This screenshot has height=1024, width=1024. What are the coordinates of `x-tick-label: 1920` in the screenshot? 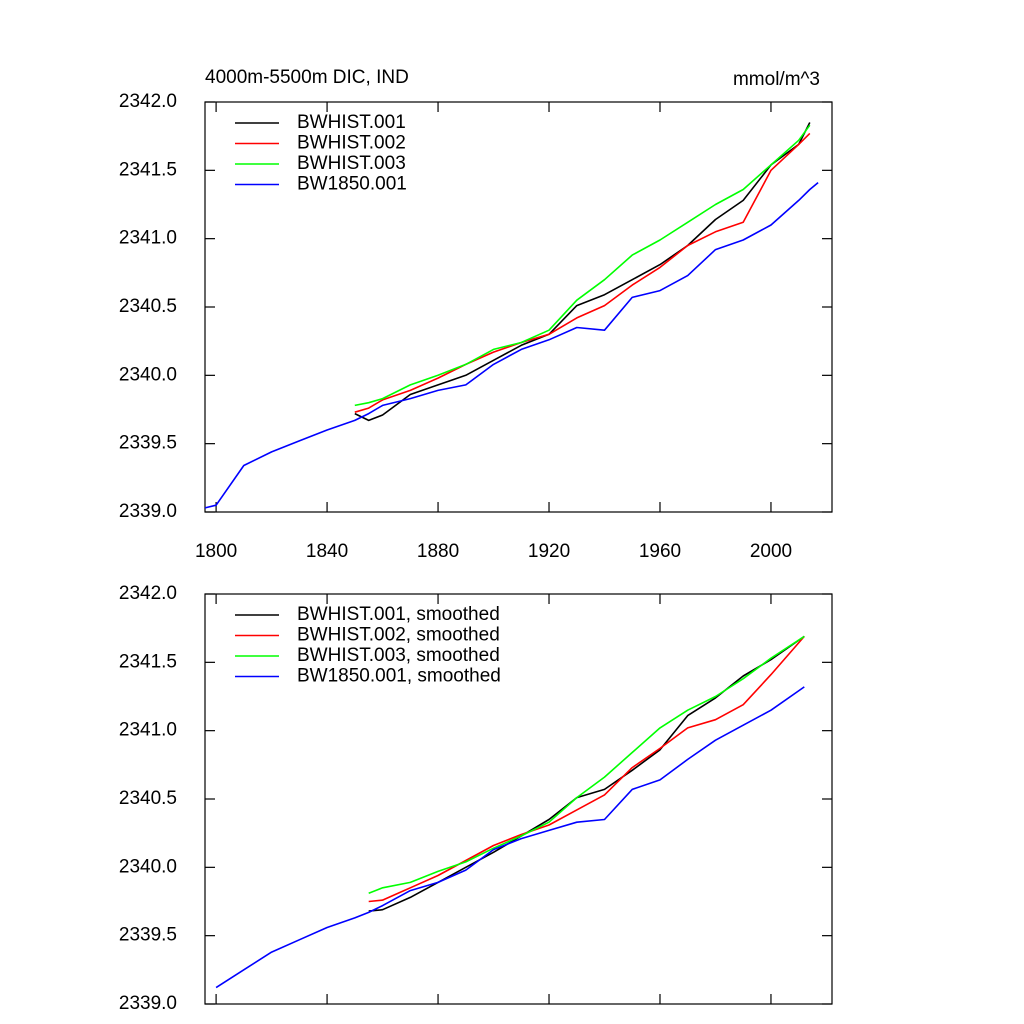 It's located at (549, 551).